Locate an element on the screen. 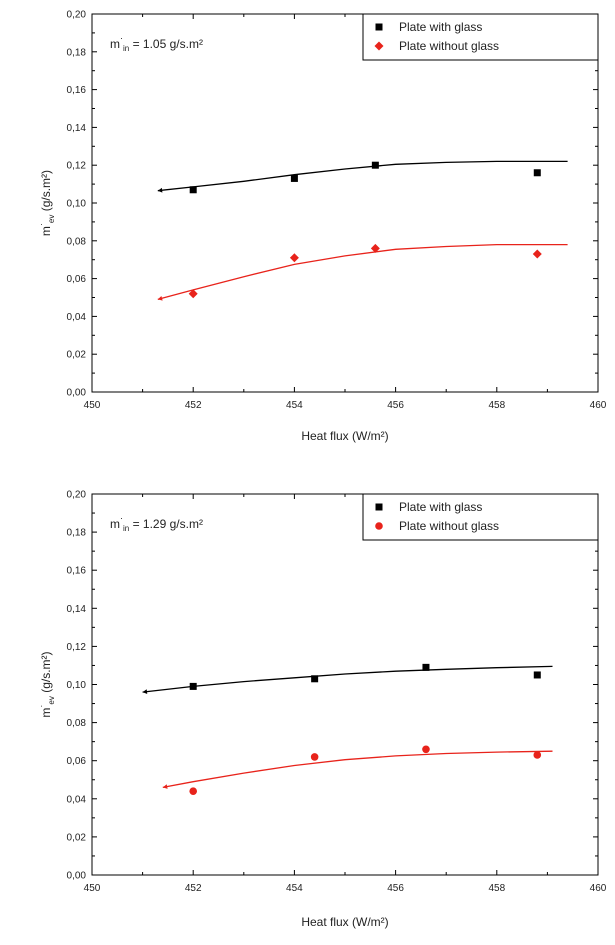 This screenshot has width=615, height=945. annotation-value: = 1.05 g/s.m² is located at coordinates (166, 44).